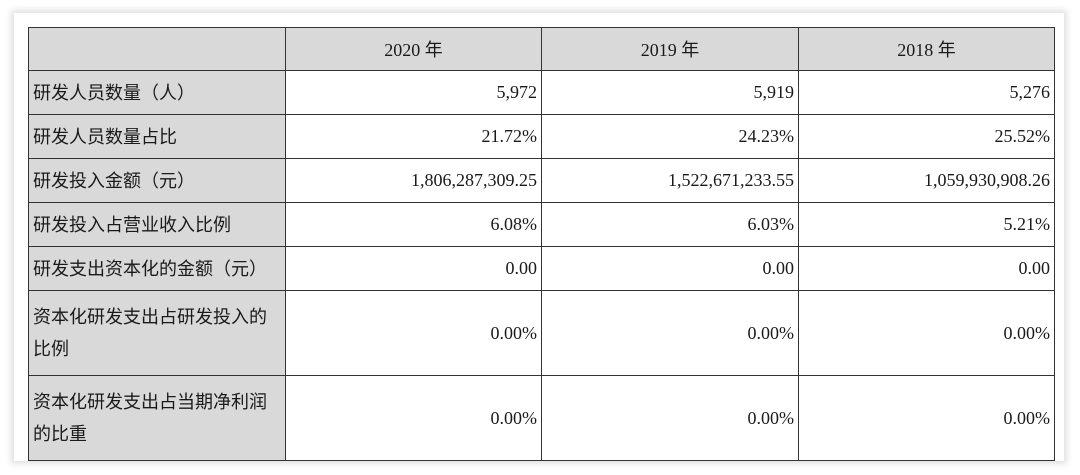 The height and width of the screenshot is (475, 1080). I want to click on cell-value-2020: 1,806,287,309.25, so click(413, 180).